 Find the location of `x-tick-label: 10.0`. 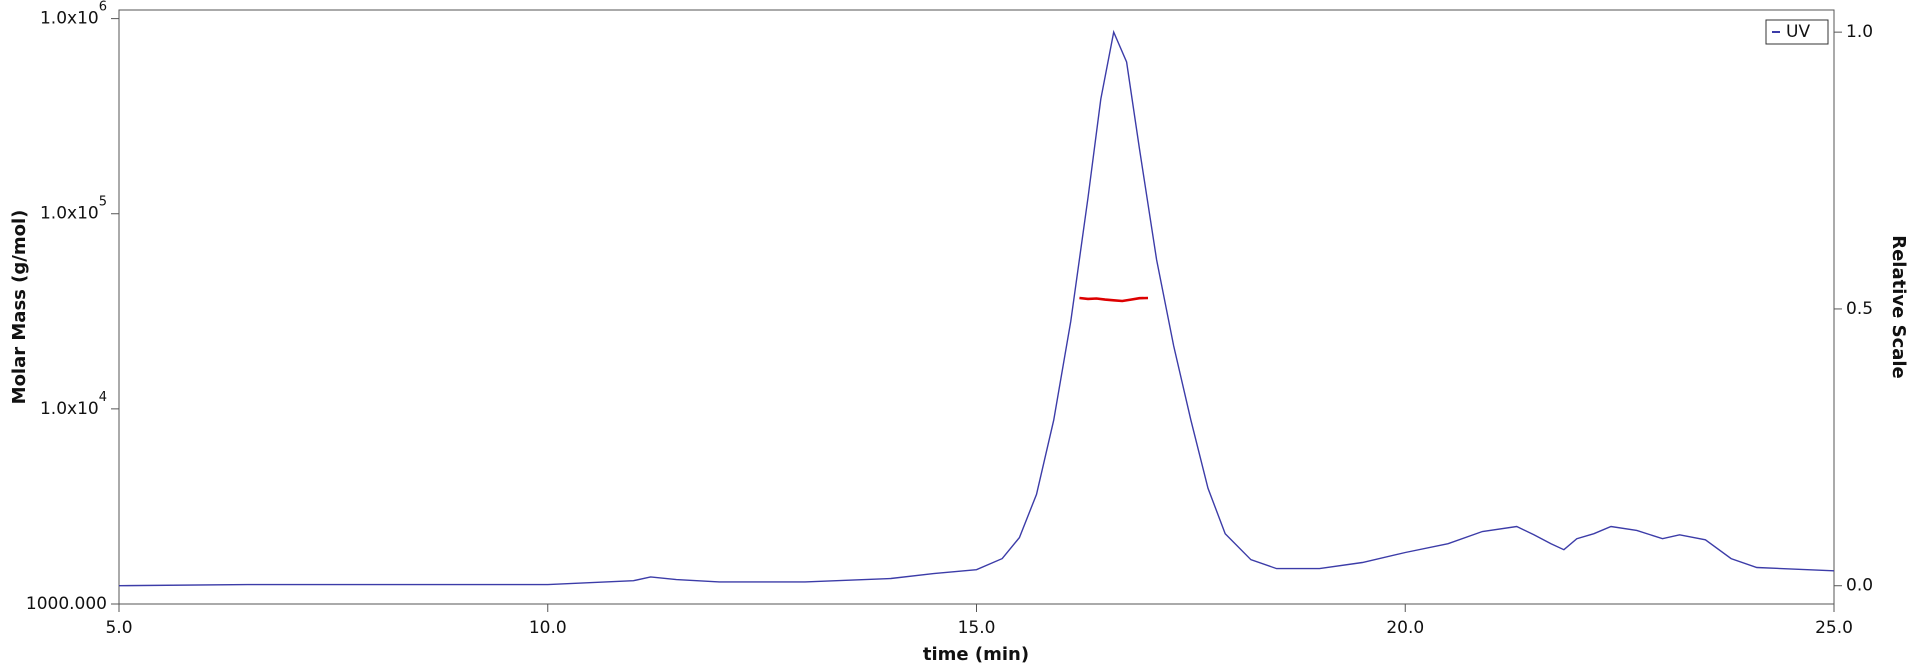

x-tick-label: 10.0 is located at coordinates (548, 628).